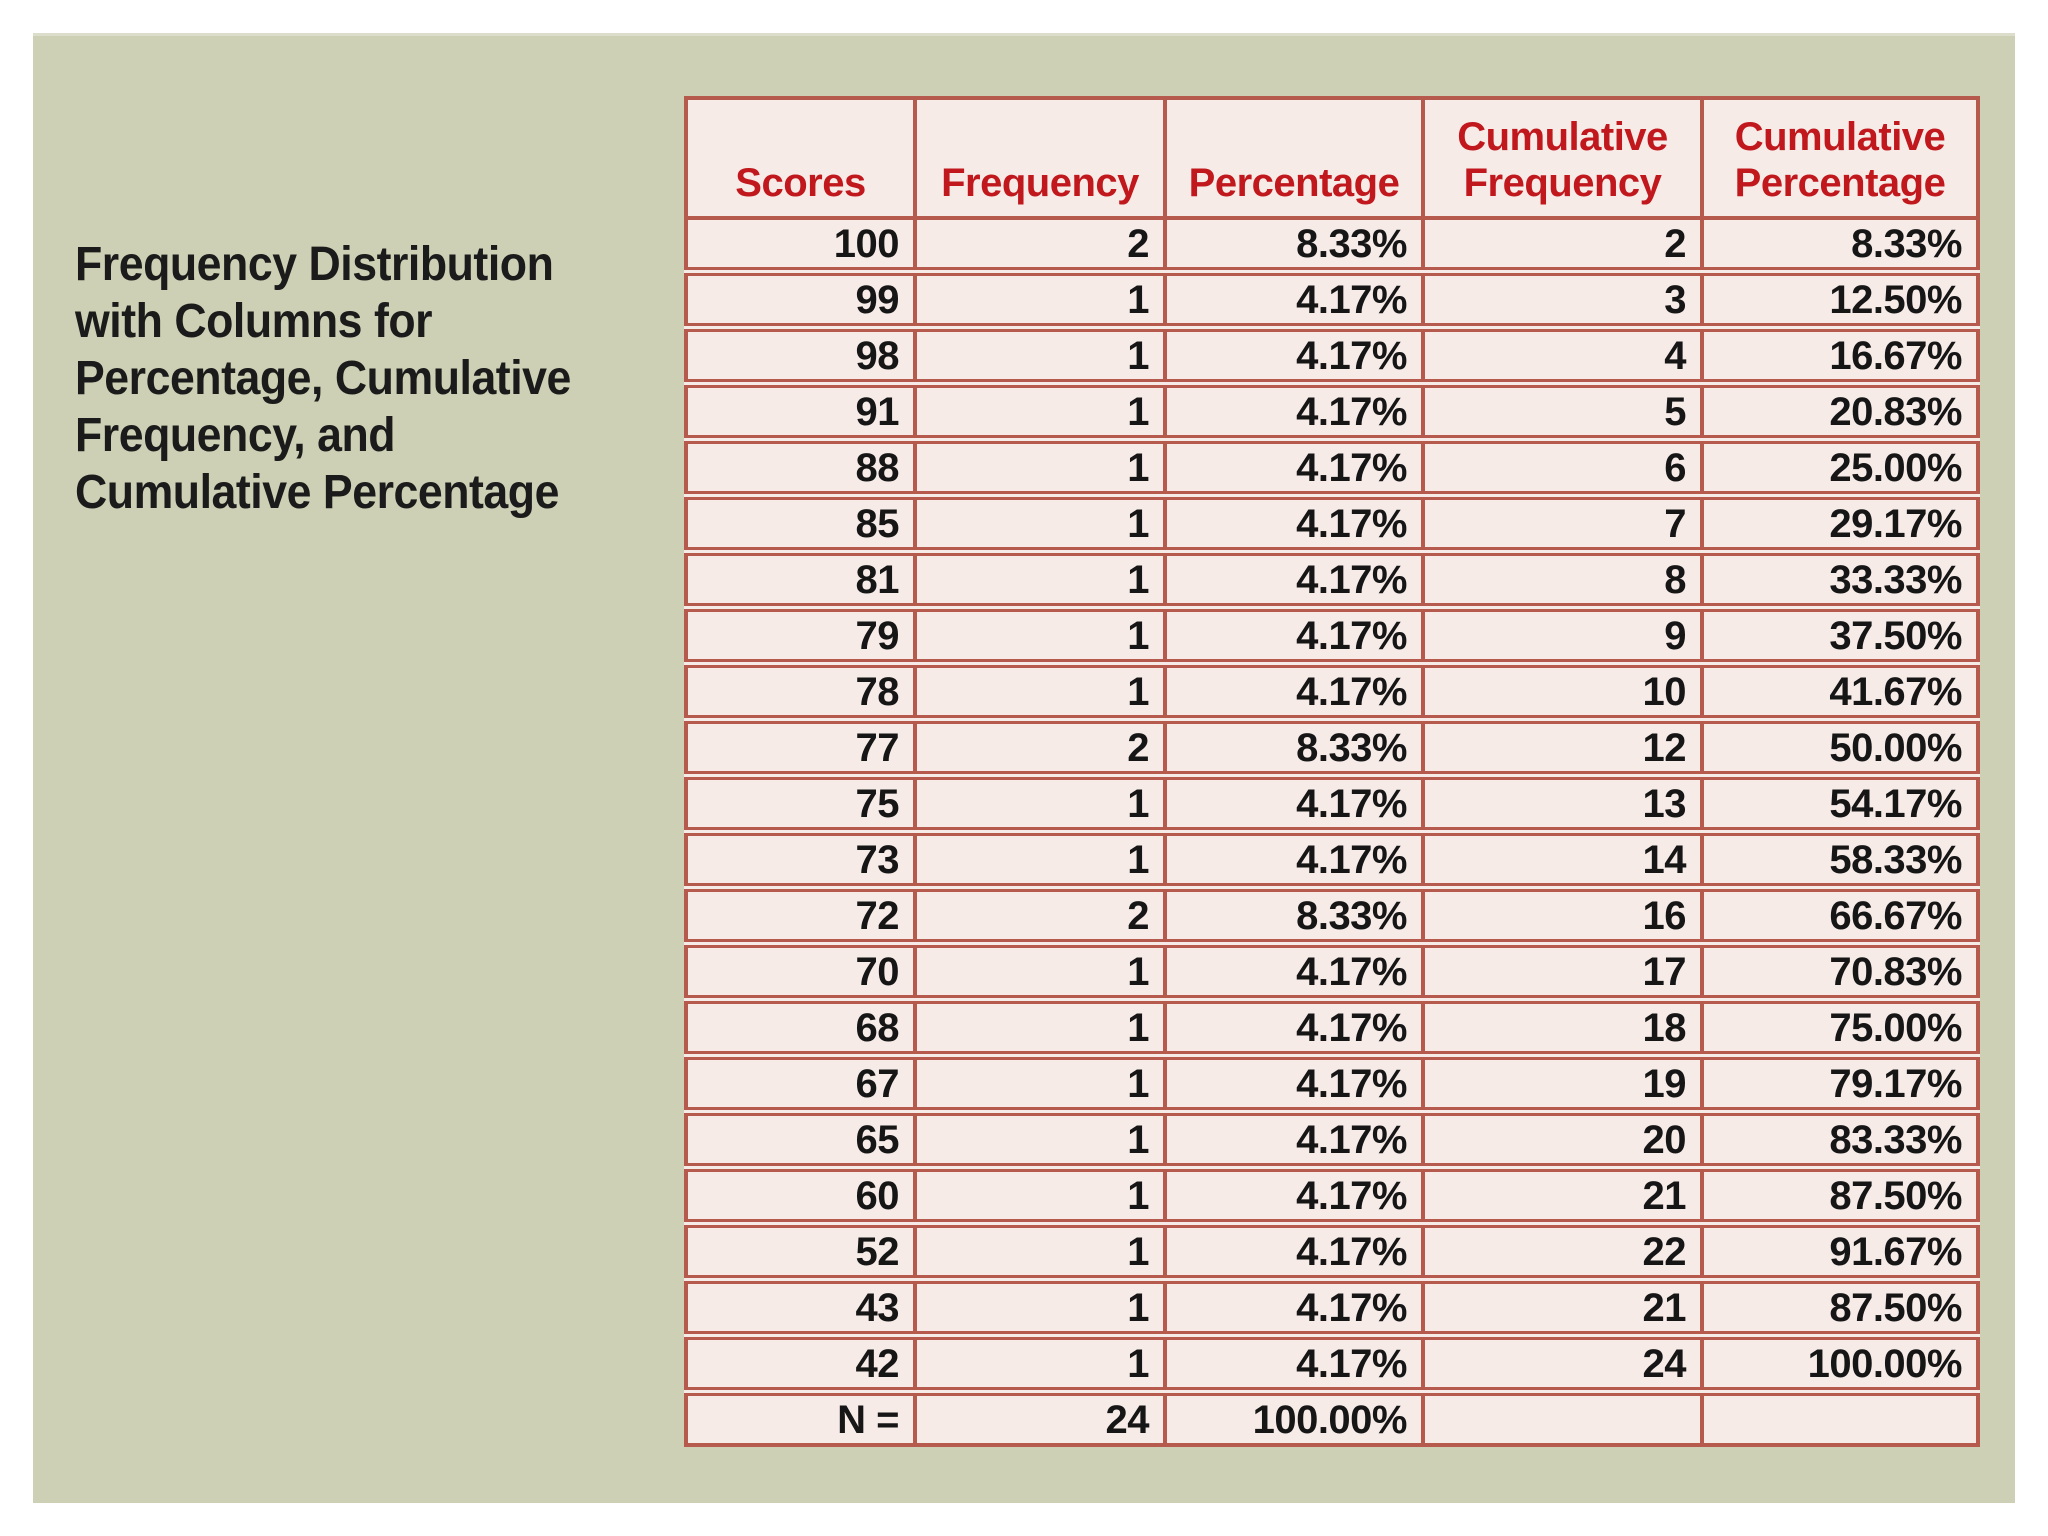  Describe the element at coordinates (1840, 1249) in the screenshot. I see `table-cell: 91.67%` at that location.